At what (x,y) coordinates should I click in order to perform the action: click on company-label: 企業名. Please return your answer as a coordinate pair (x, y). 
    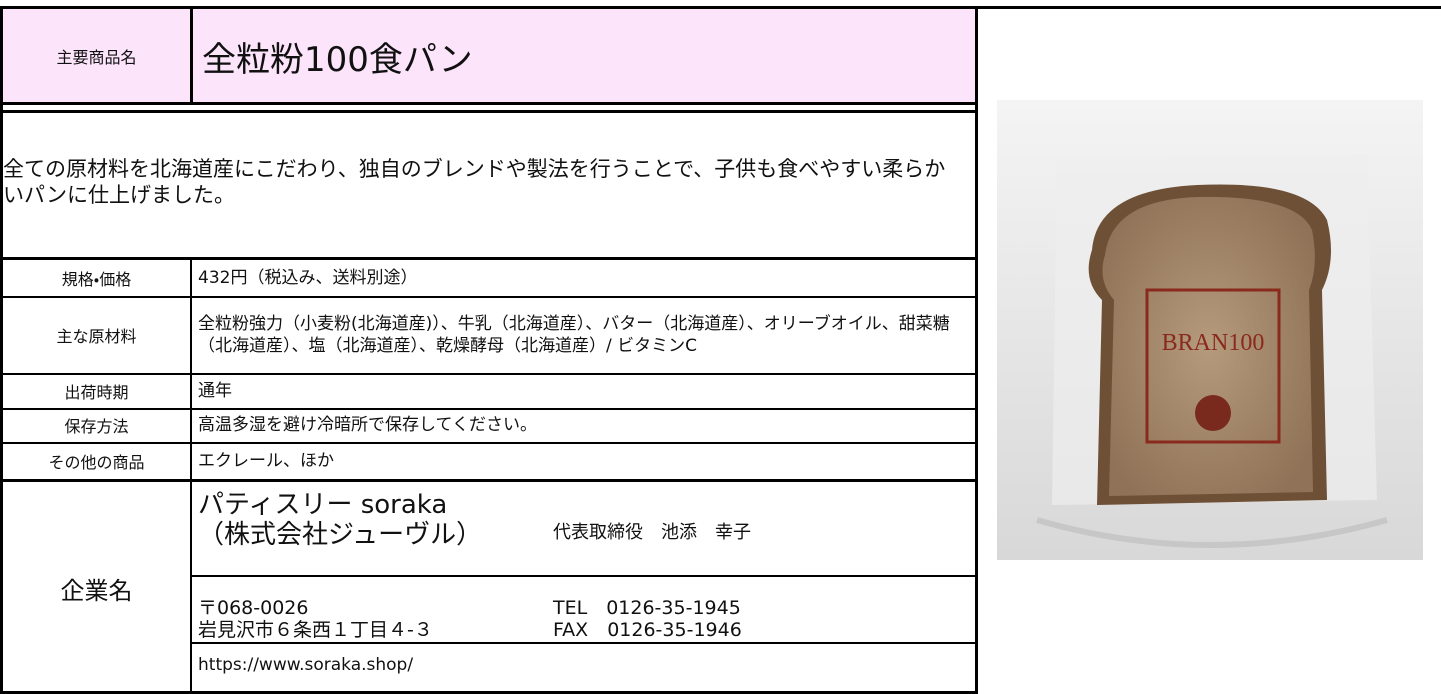
    Looking at the image, I should click on (96, 590).